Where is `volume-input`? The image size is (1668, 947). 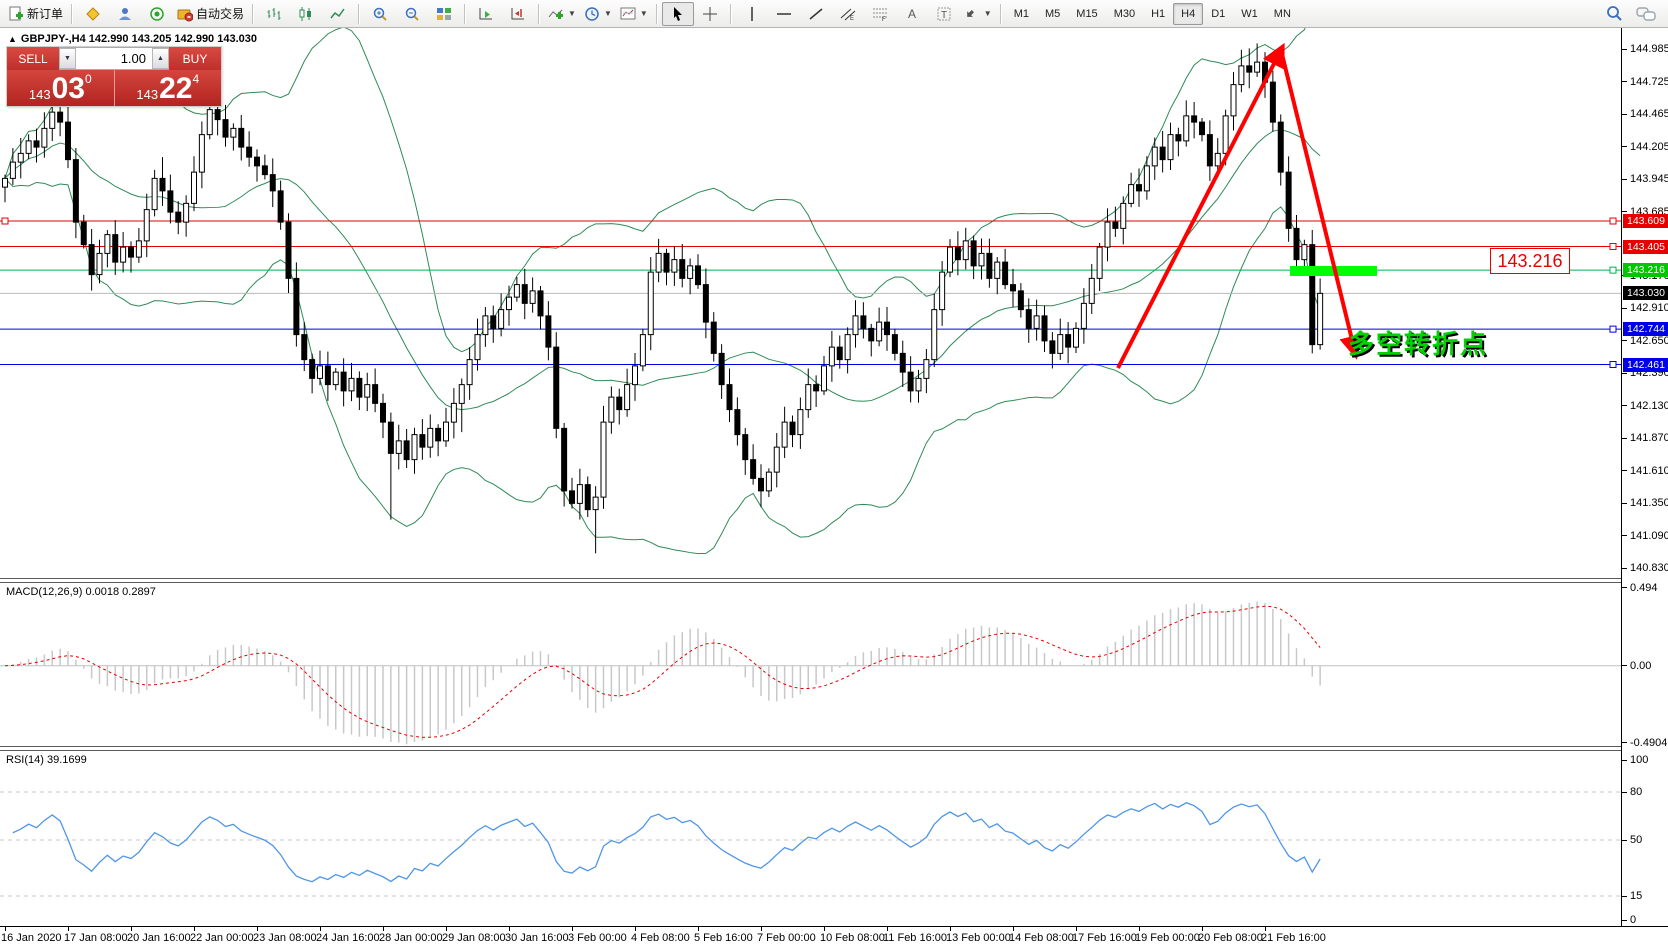 volume-input is located at coordinates (114, 58).